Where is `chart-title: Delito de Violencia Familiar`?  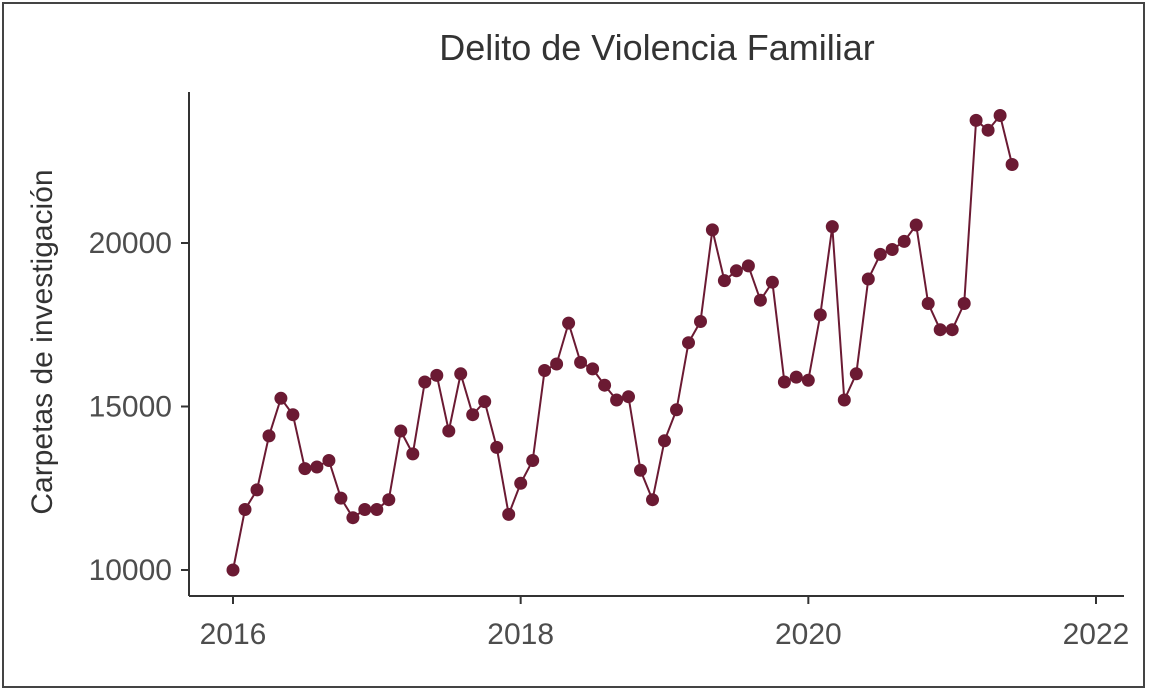
chart-title: Delito de Violencia Familiar is located at coordinates (657, 47).